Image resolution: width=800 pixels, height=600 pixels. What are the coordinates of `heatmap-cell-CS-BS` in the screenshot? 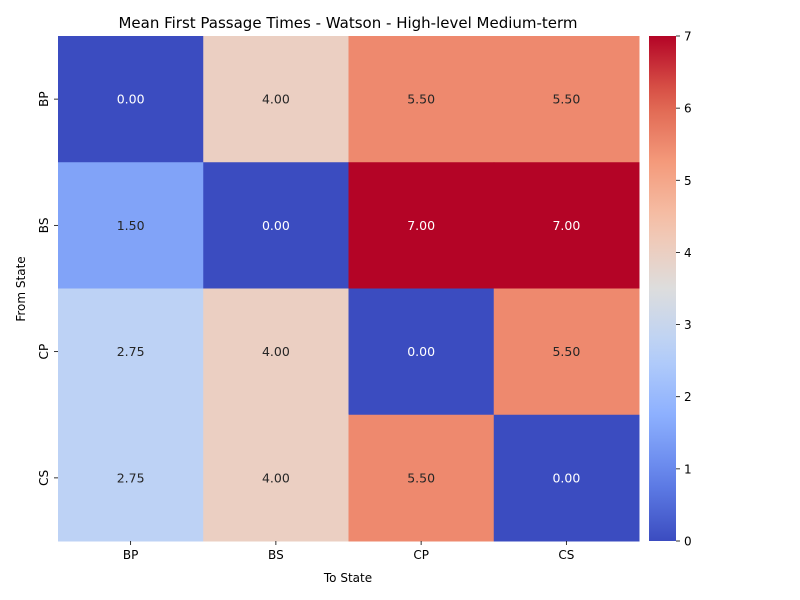 It's located at (276, 478).